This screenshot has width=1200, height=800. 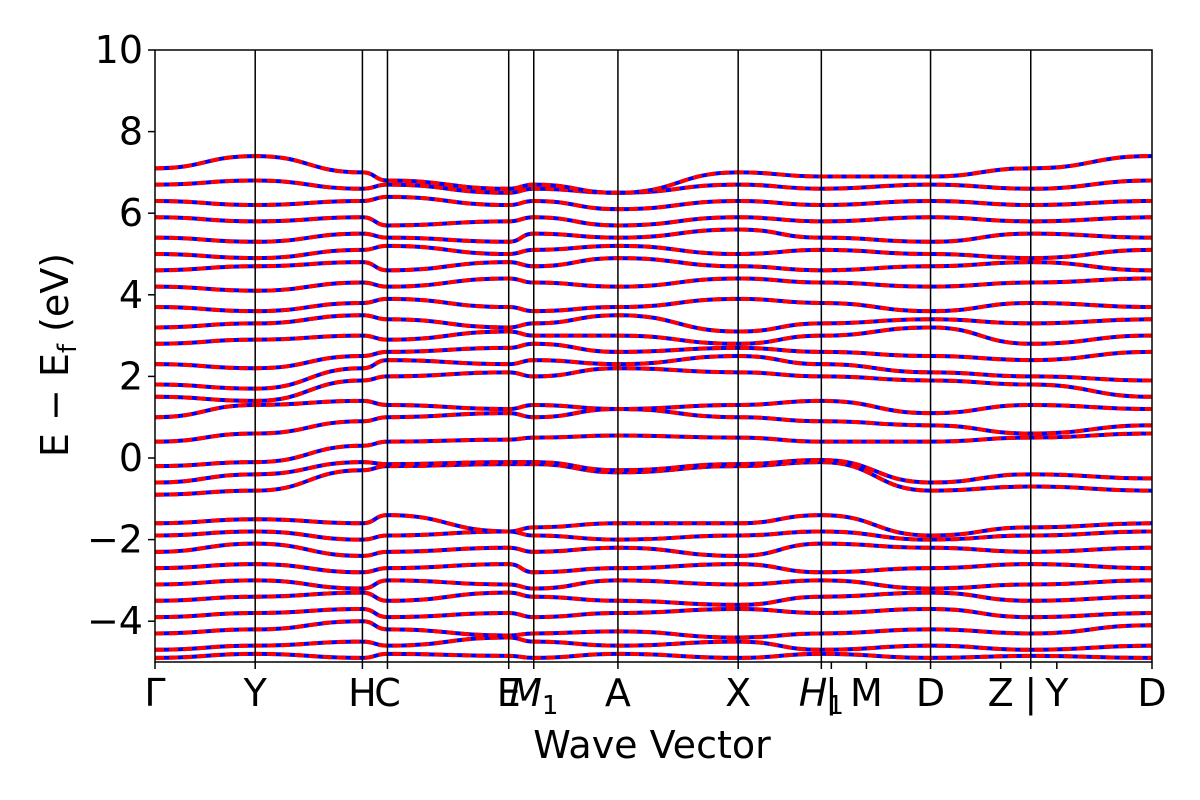 I want to click on x-tick-label: E, so click(x=509, y=693).